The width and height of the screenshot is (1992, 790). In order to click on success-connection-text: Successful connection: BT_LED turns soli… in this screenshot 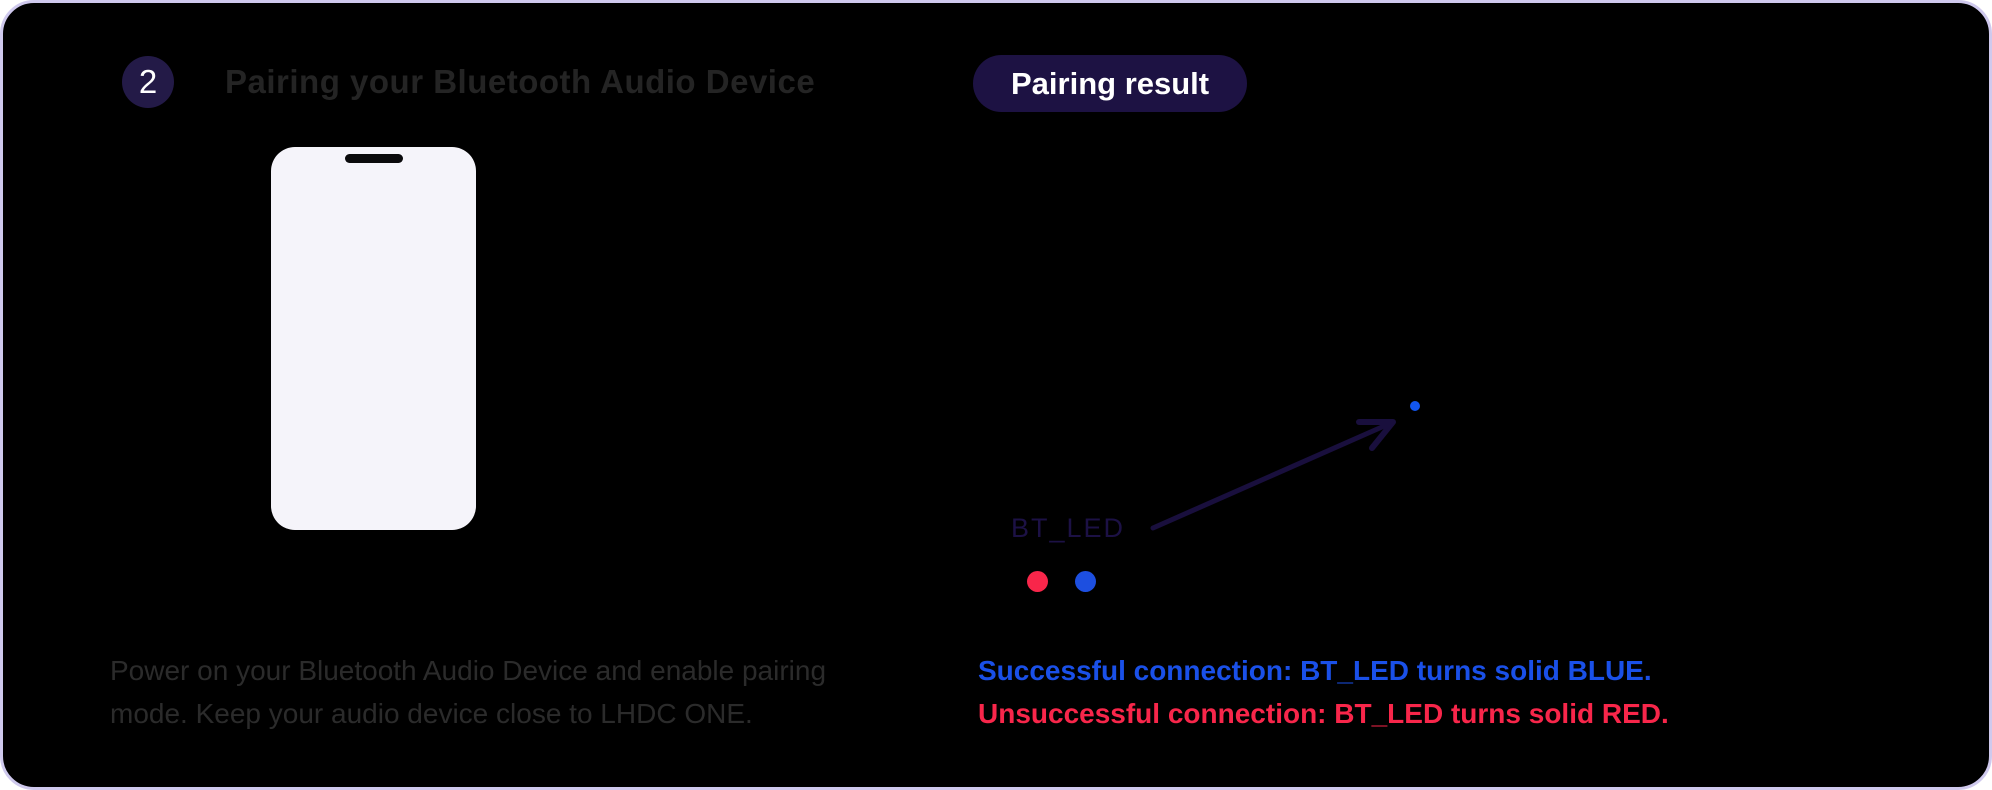, I will do `click(1315, 670)`.